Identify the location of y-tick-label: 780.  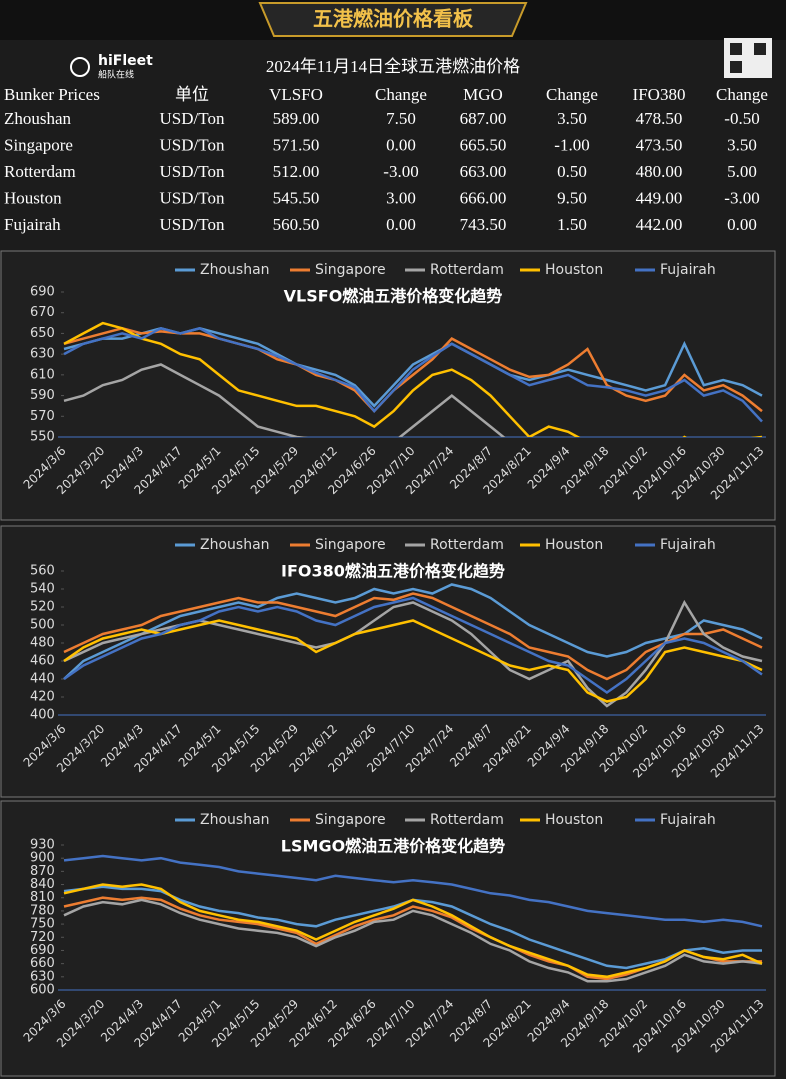
(42, 910).